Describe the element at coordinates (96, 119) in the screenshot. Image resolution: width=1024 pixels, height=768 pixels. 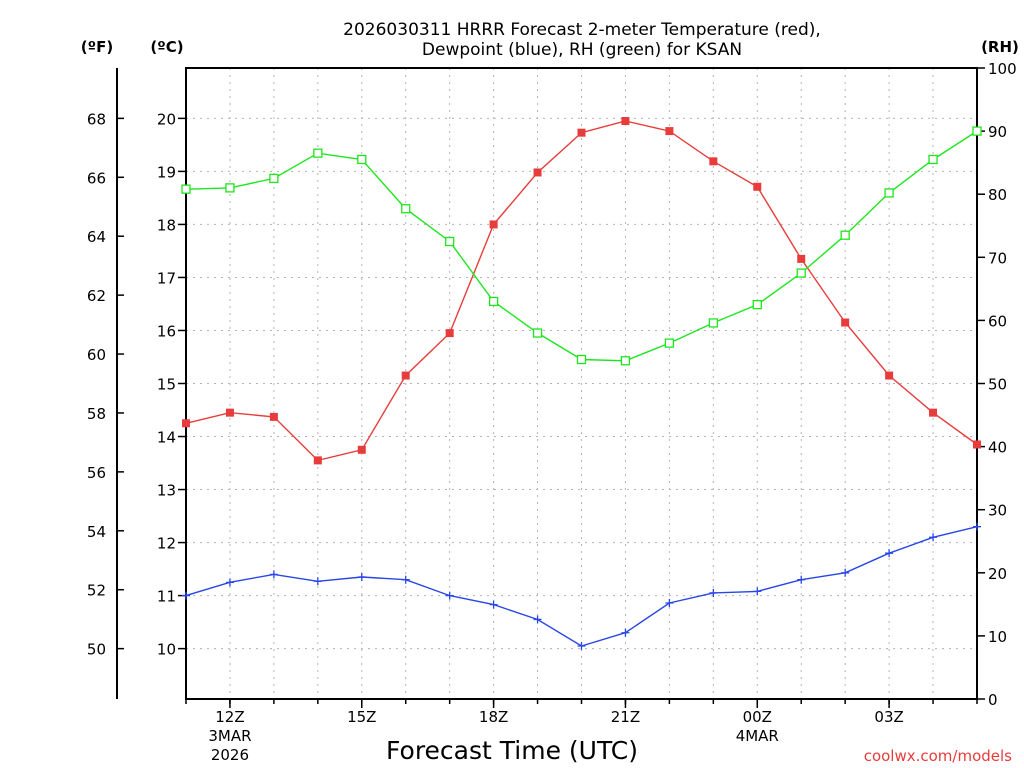
I see `fahrenheit-tick-label: 68` at that location.